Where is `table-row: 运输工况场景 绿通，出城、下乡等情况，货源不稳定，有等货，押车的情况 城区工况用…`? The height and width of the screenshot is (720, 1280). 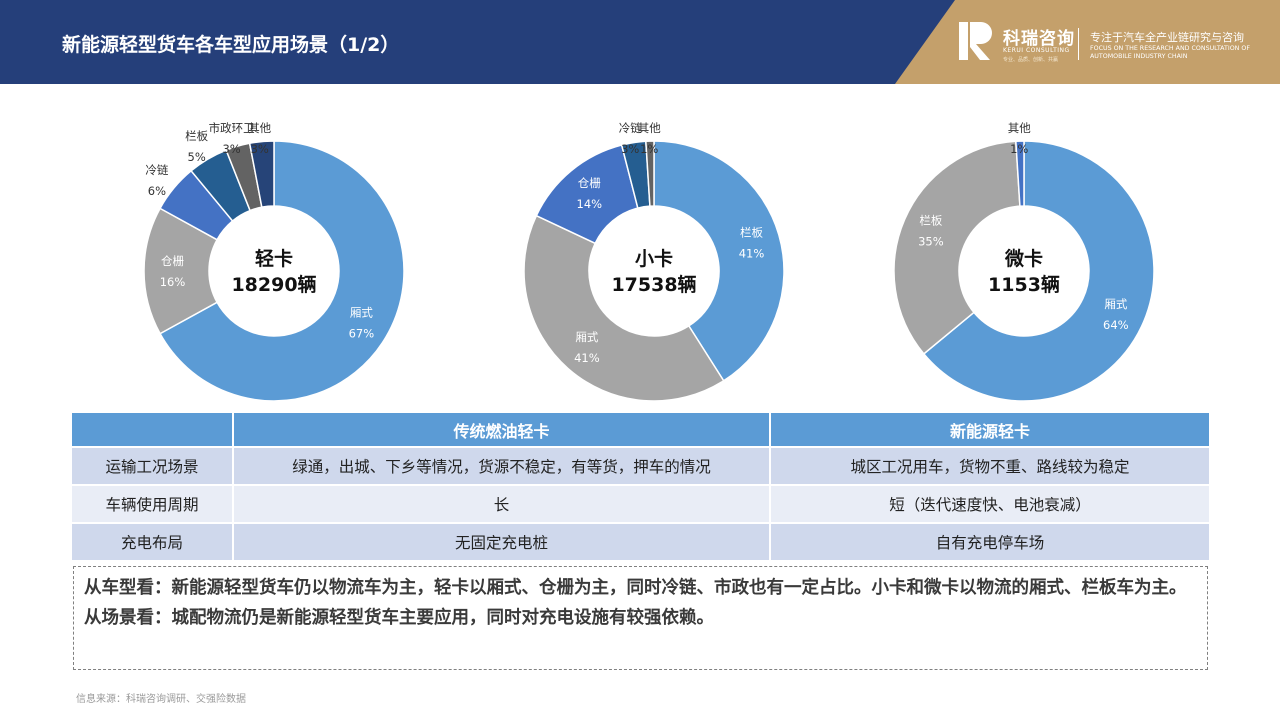
table-row: 运输工况场景 绿通，出城、下乡等情况，货源不稳定，有等货，押车的情况 城区工况用… is located at coordinates (640, 467).